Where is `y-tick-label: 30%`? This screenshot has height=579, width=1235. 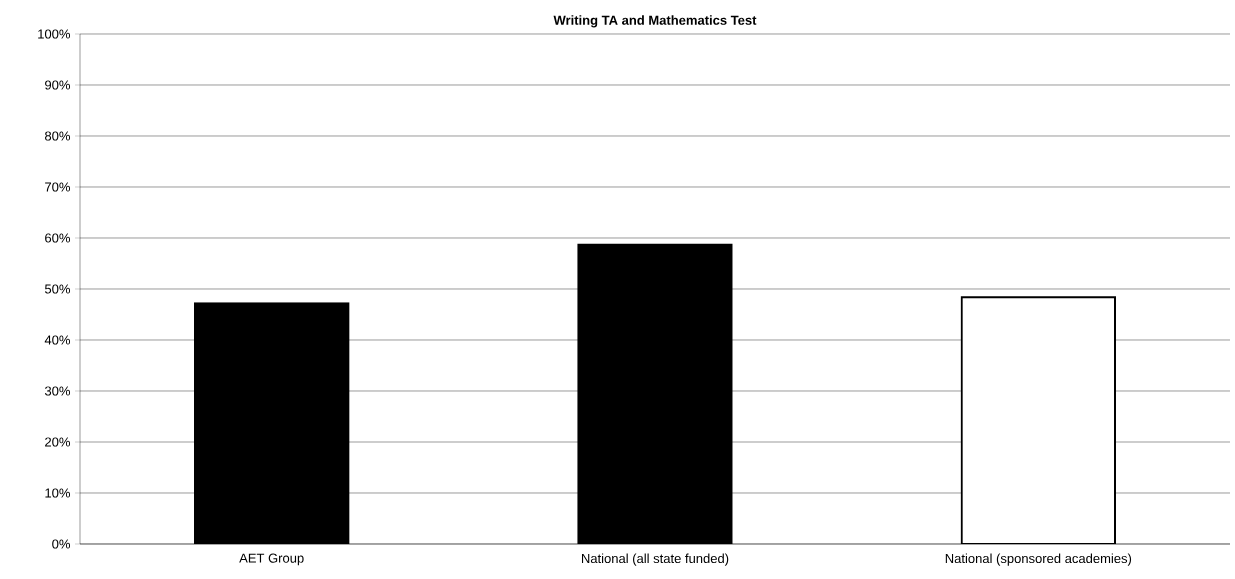
y-tick-label: 30% is located at coordinates (57, 391).